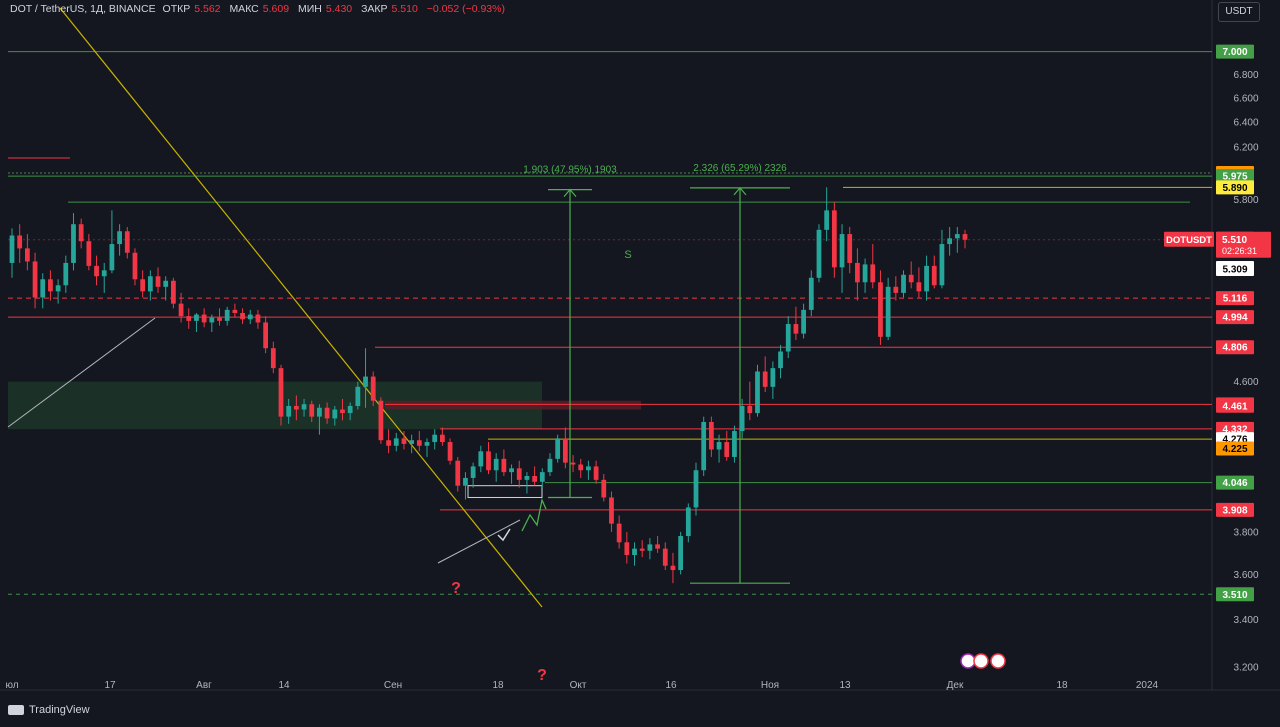 The image size is (1280, 727). I want to click on rising-trendline, so click(81, 372).